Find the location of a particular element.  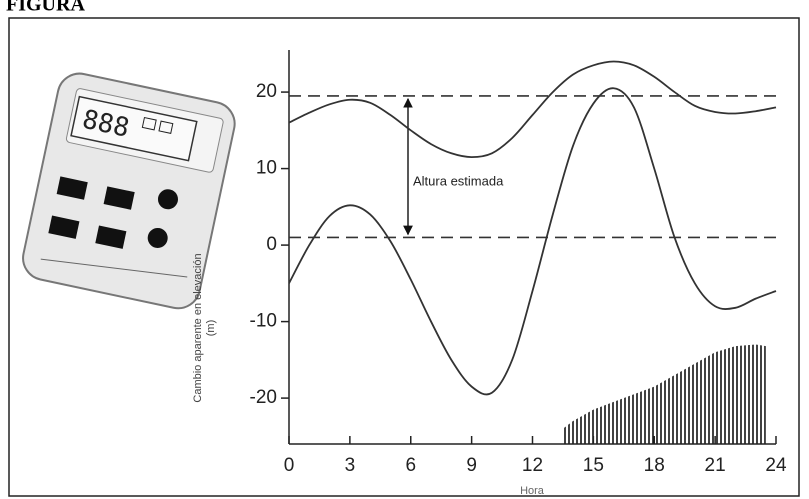

y-tick-label: 0 is located at coordinates (271, 244).